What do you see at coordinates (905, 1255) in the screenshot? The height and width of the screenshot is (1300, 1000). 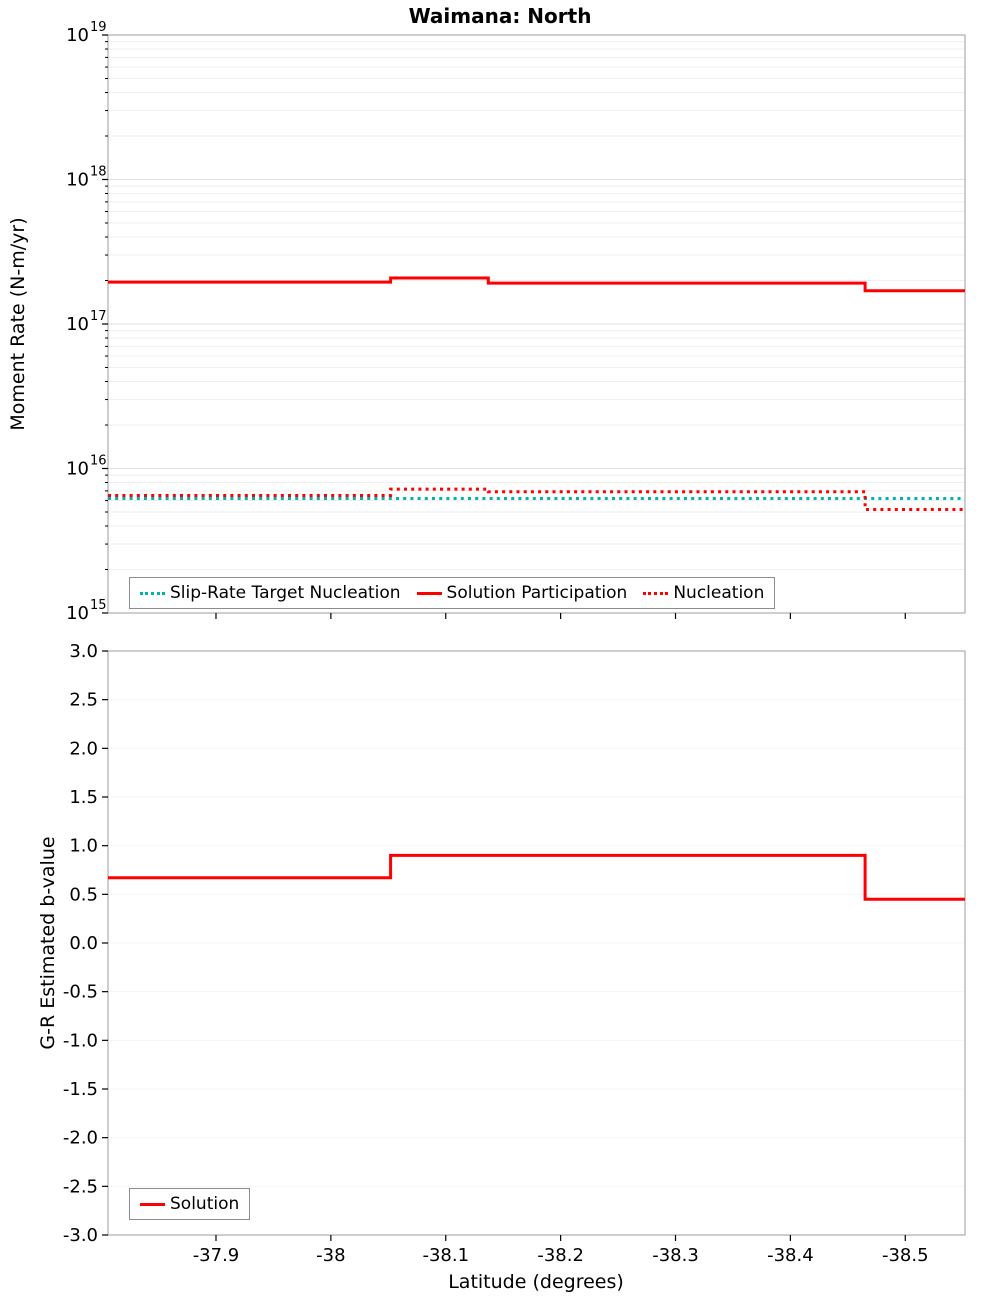 I see `x-tick-label: -38.5` at bounding box center [905, 1255].